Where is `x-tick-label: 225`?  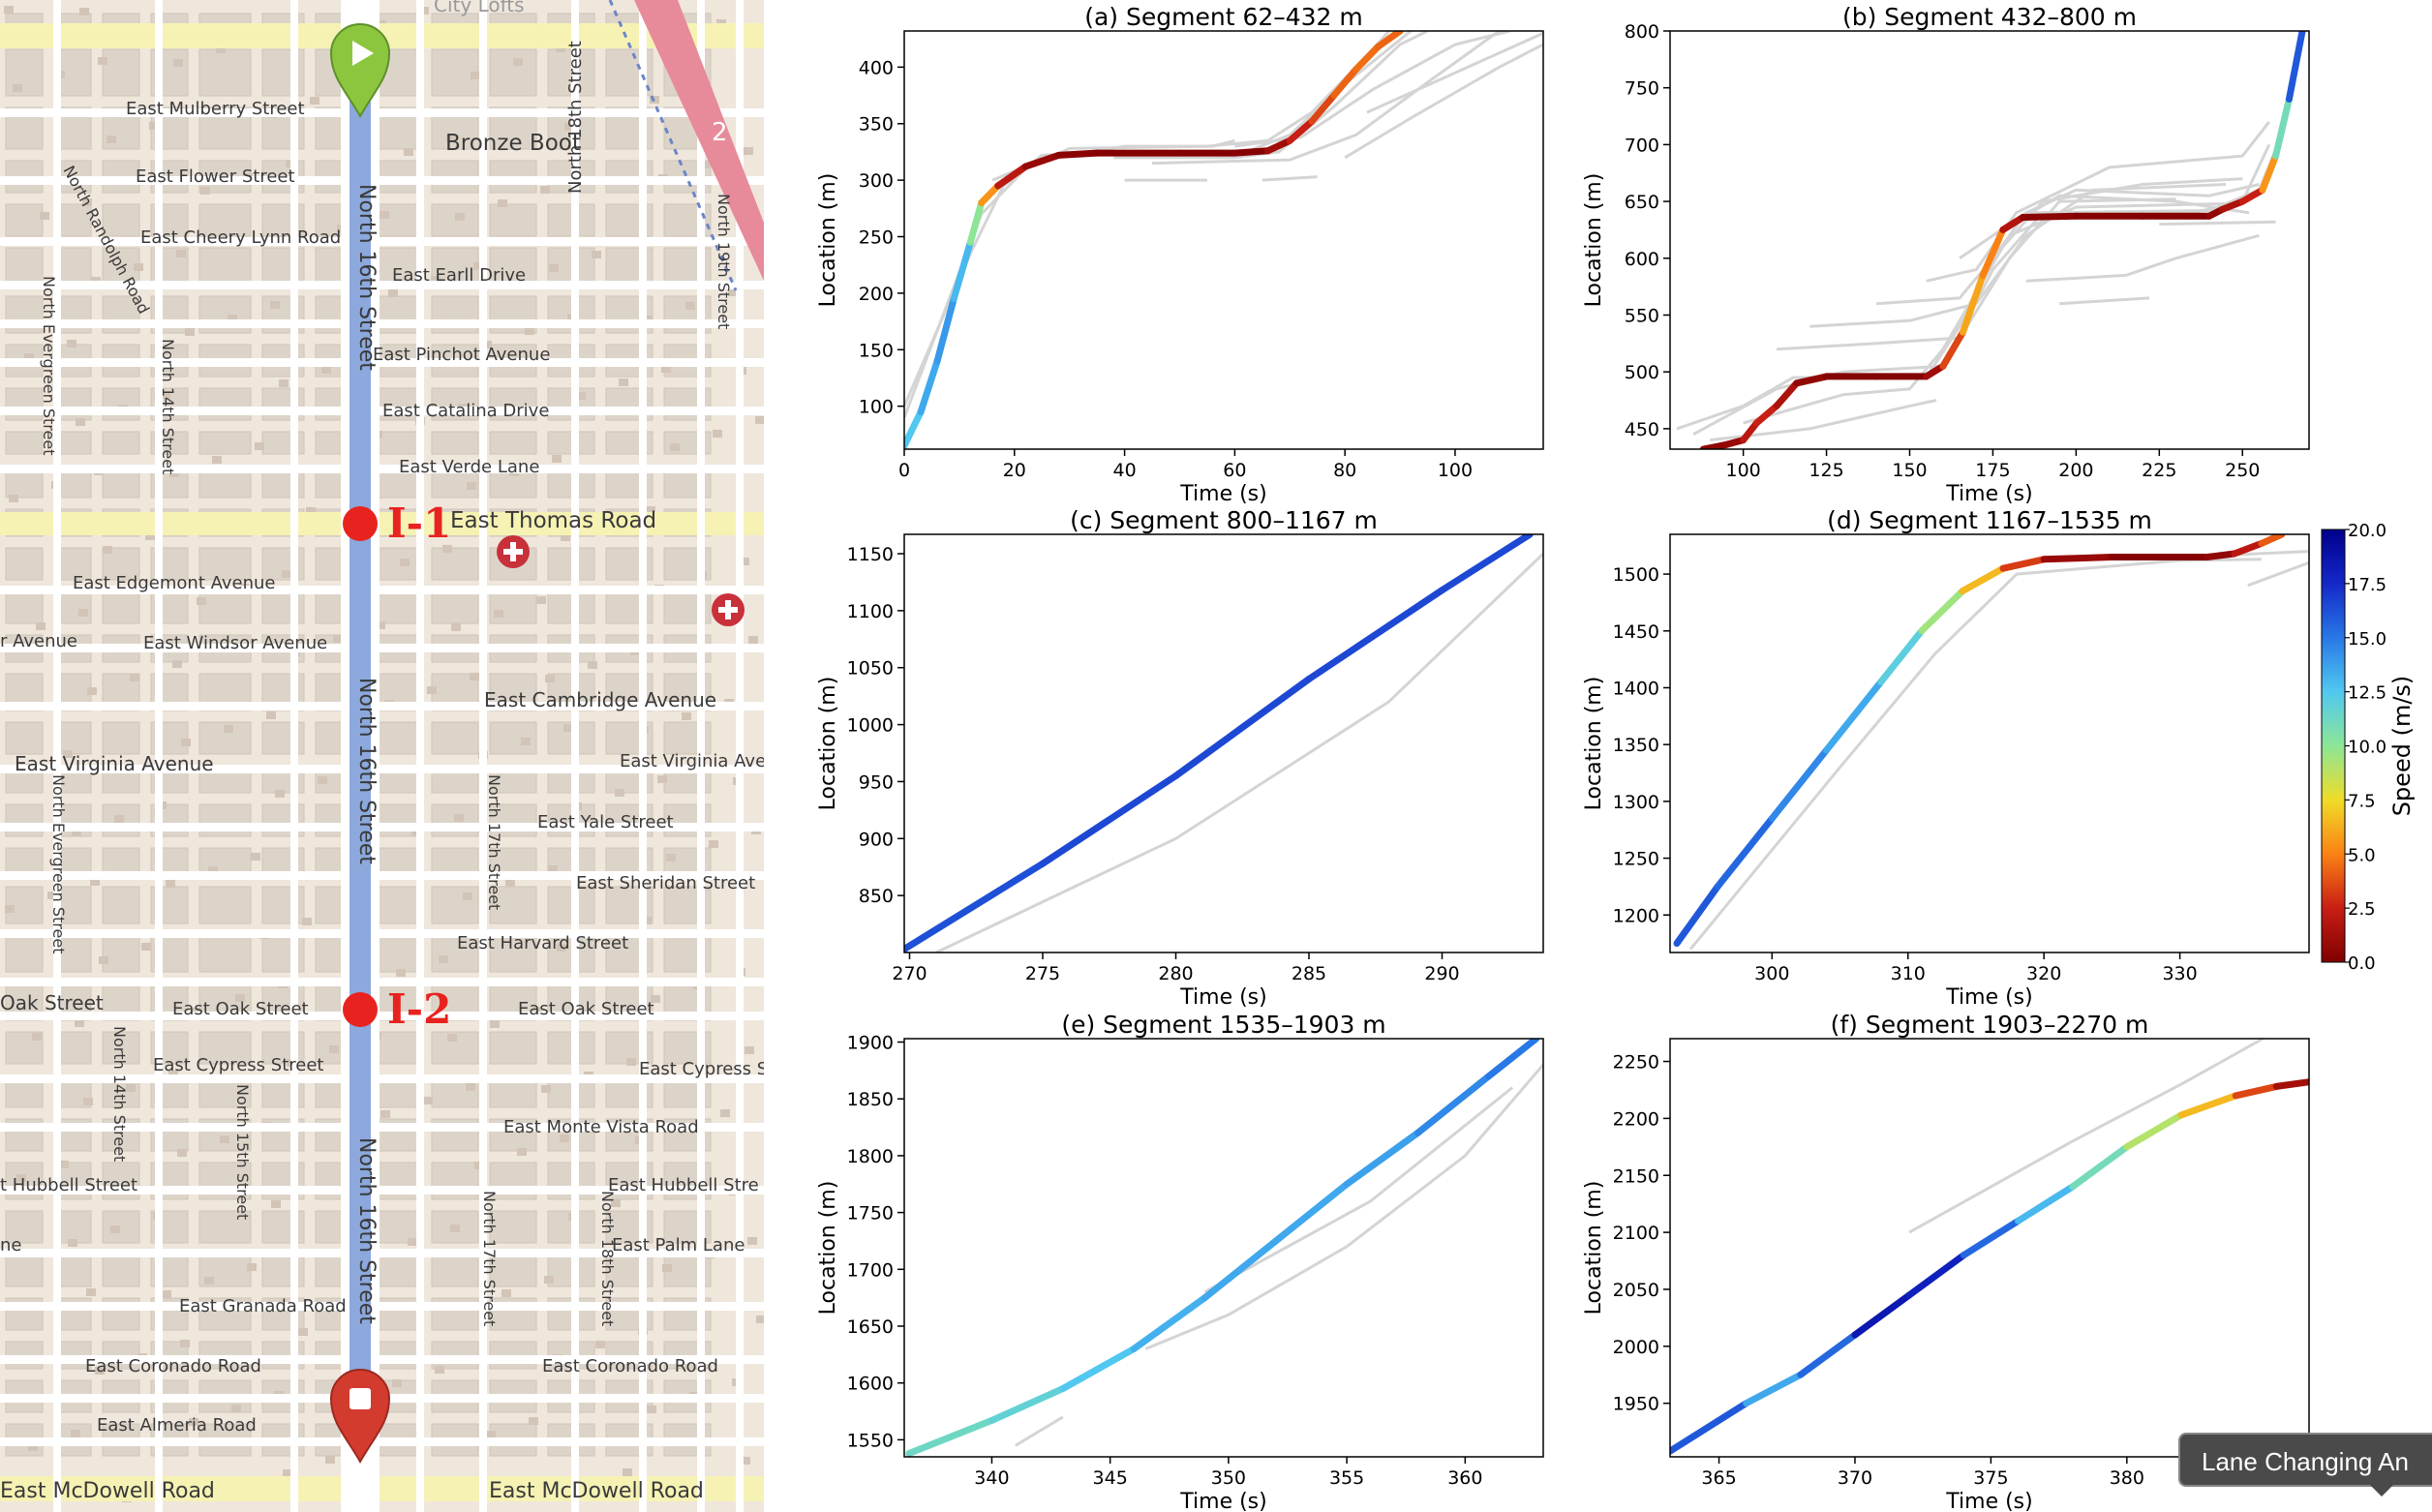
x-tick-label: 225 is located at coordinates (2159, 470).